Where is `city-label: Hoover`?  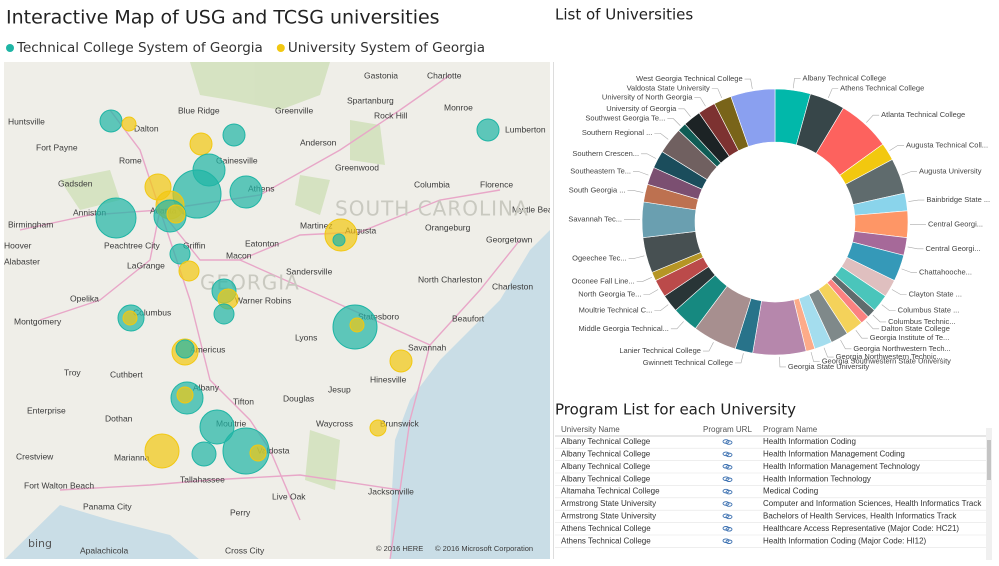 city-label: Hoover is located at coordinates (18, 245).